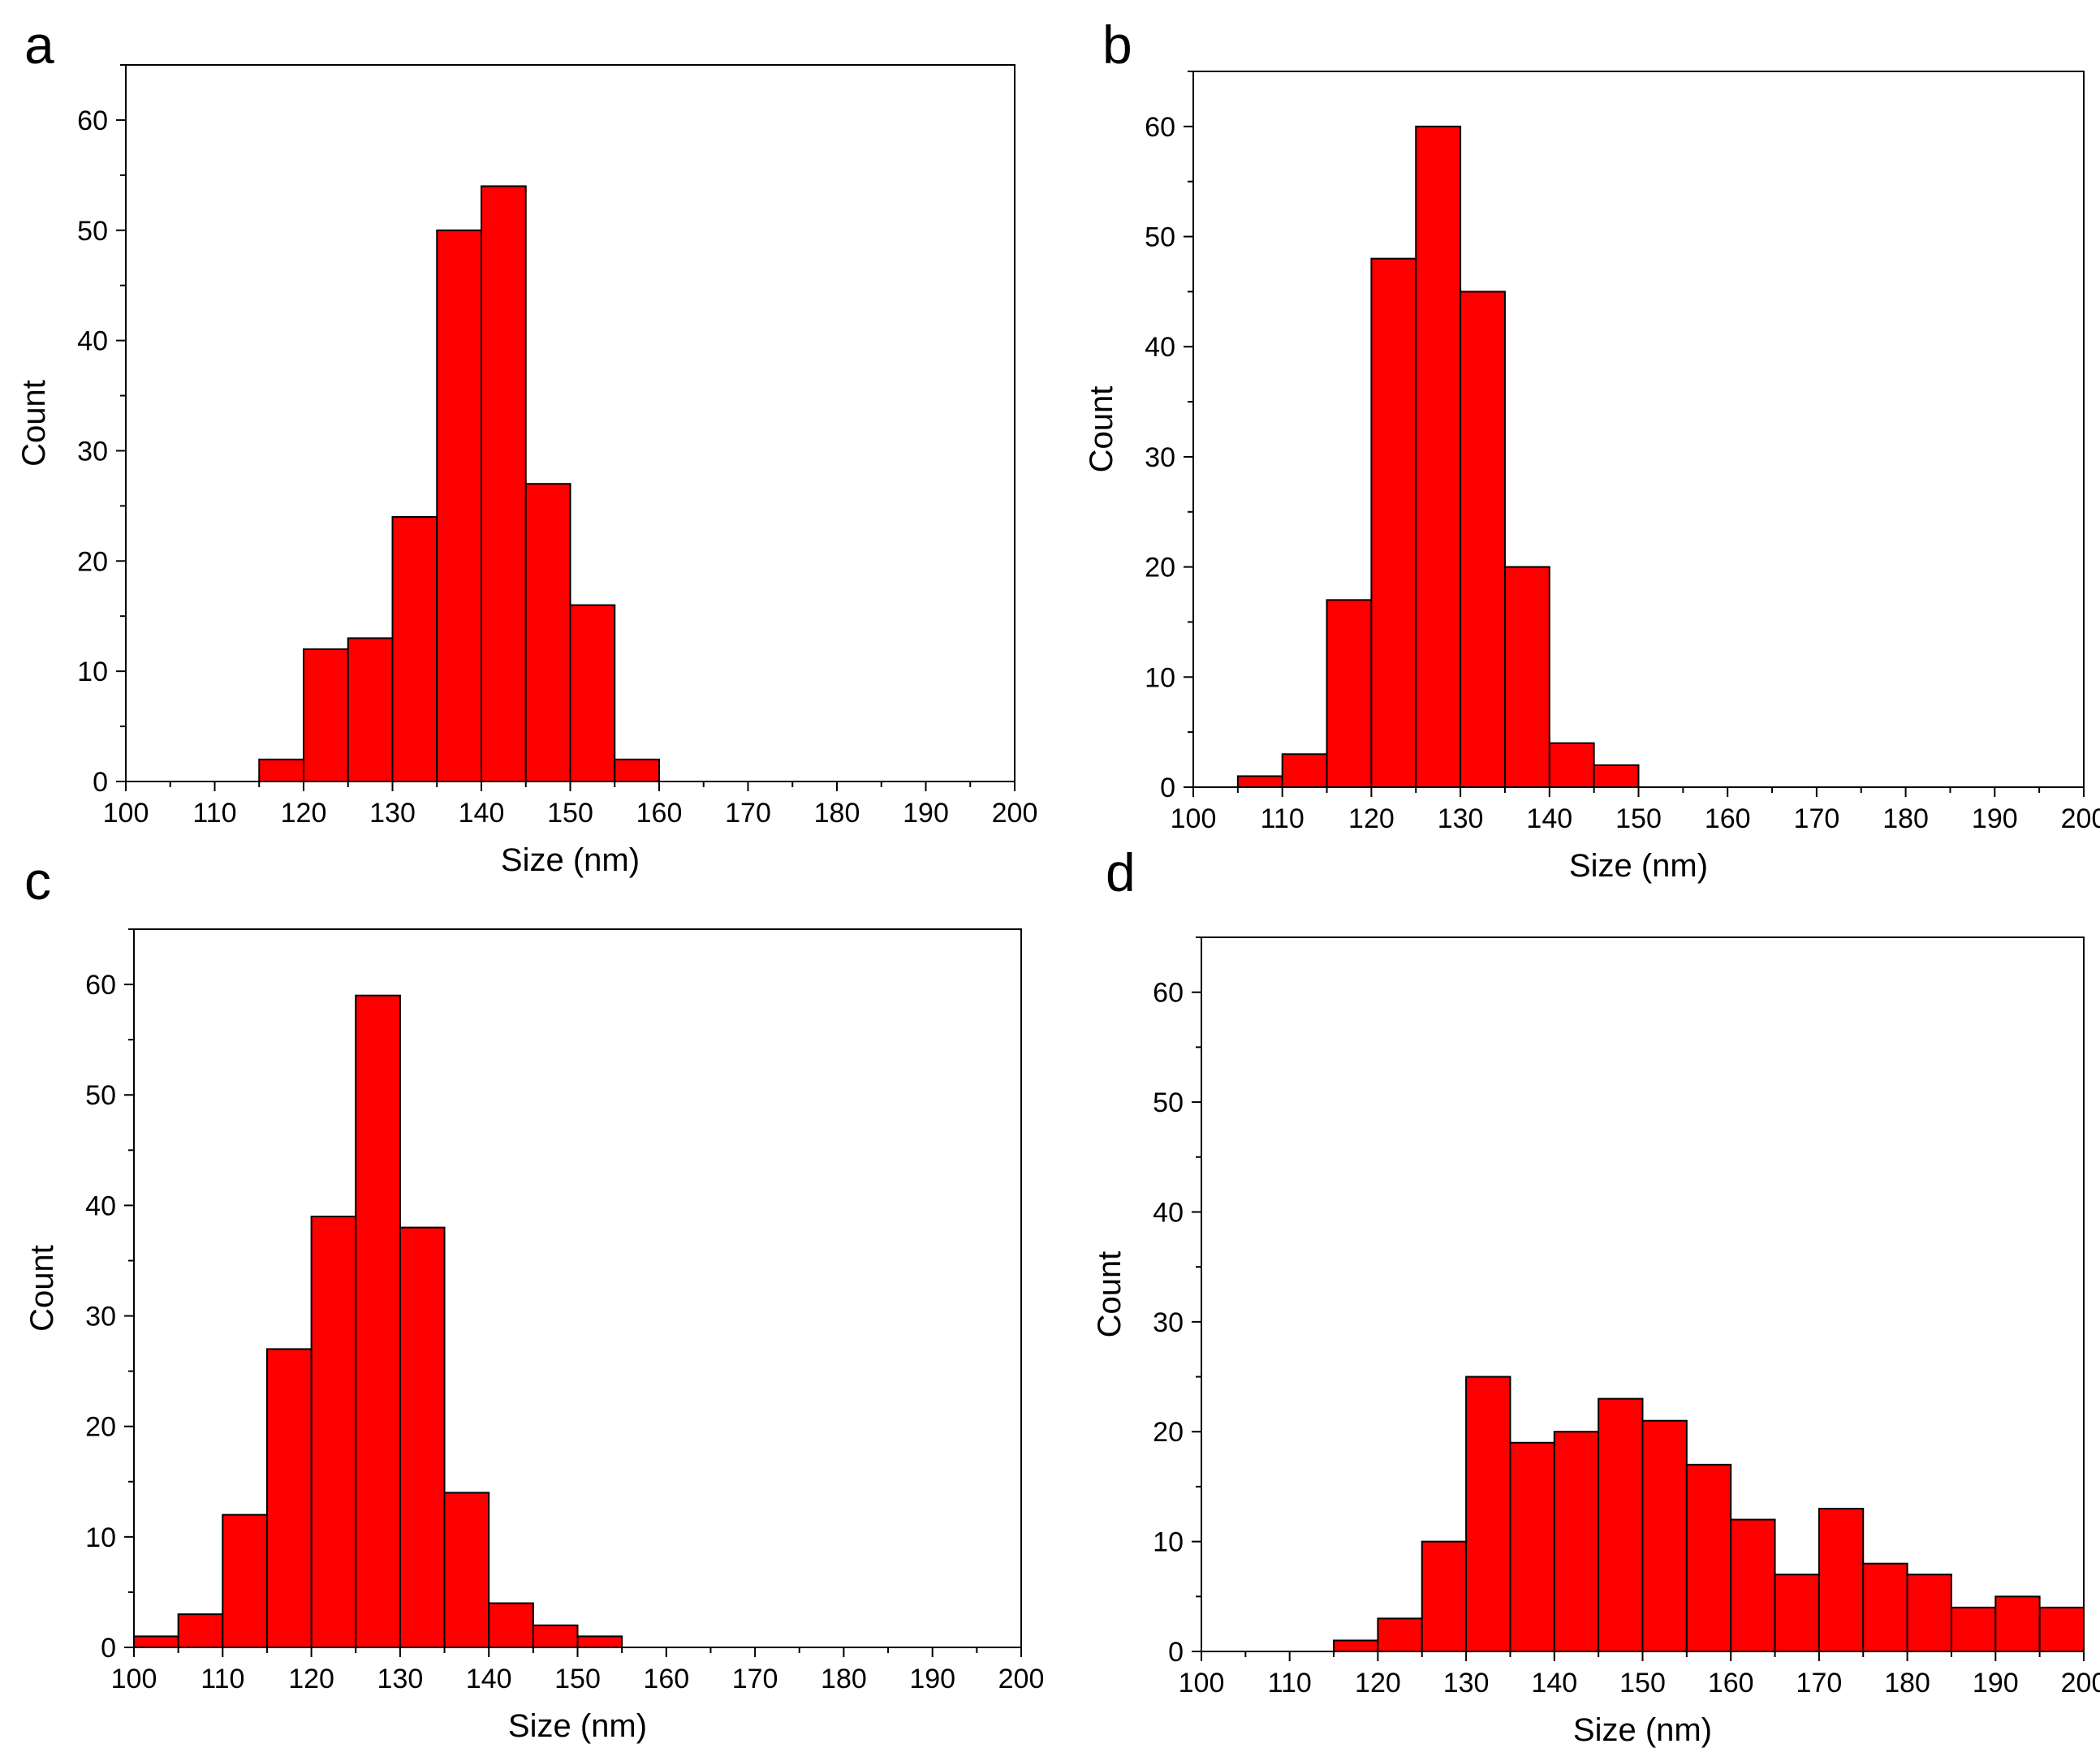 This screenshot has height=1761, width=2100. What do you see at coordinates (39, 45) in the screenshot?
I see `panel-label: a` at bounding box center [39, 45].